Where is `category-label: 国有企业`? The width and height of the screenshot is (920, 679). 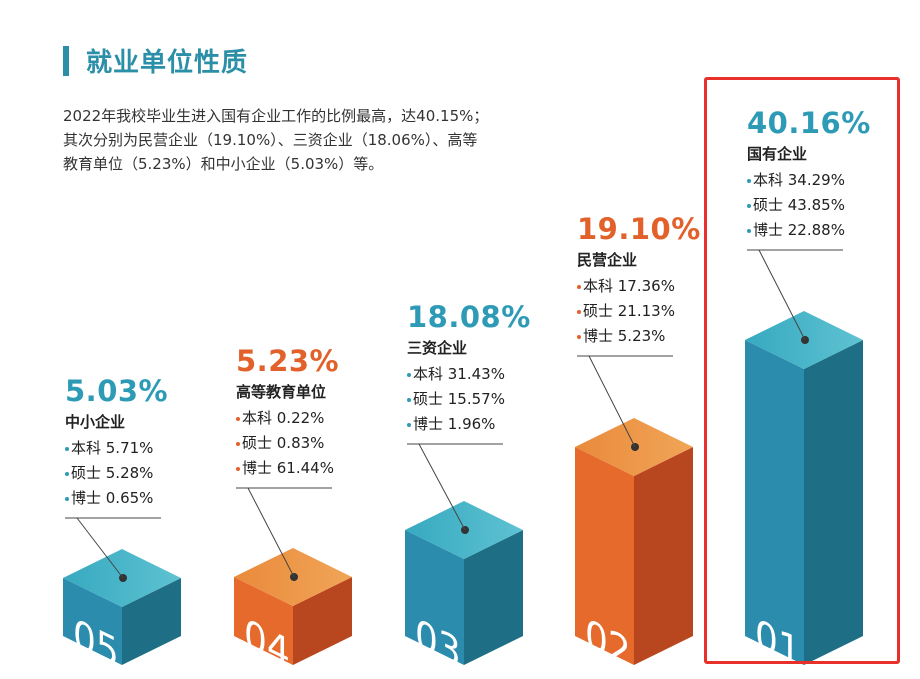 category-label: 国有企业 is located at coordinates (777, 154).